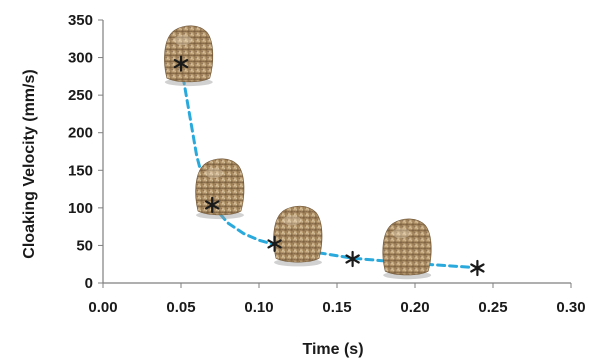  I want to click on y-tick-label: 100, so click(80, 208).